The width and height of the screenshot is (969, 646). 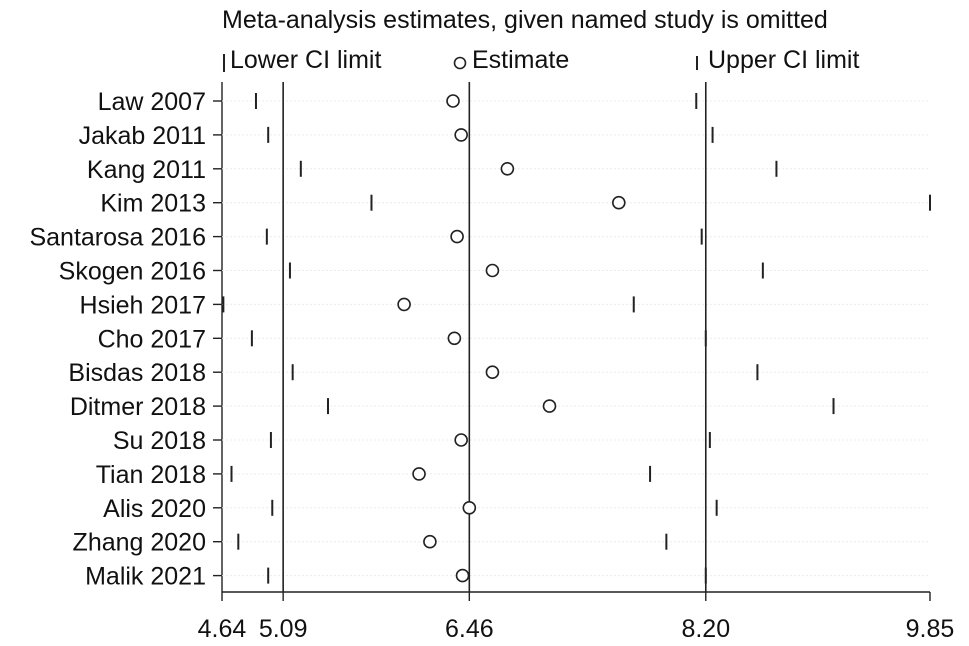 I want to click on study-label: Hsieh 2017, so click(x=143, y=305).